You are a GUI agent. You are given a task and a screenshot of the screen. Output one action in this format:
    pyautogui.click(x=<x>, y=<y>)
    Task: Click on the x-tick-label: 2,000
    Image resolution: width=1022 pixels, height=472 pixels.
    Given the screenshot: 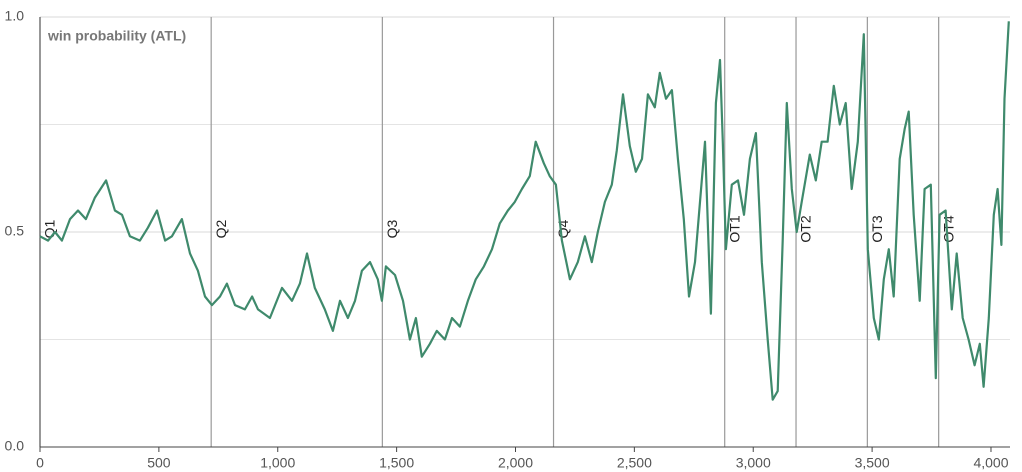 What is the action you would take?
    pyautogui.click(x=515, y=463)
    